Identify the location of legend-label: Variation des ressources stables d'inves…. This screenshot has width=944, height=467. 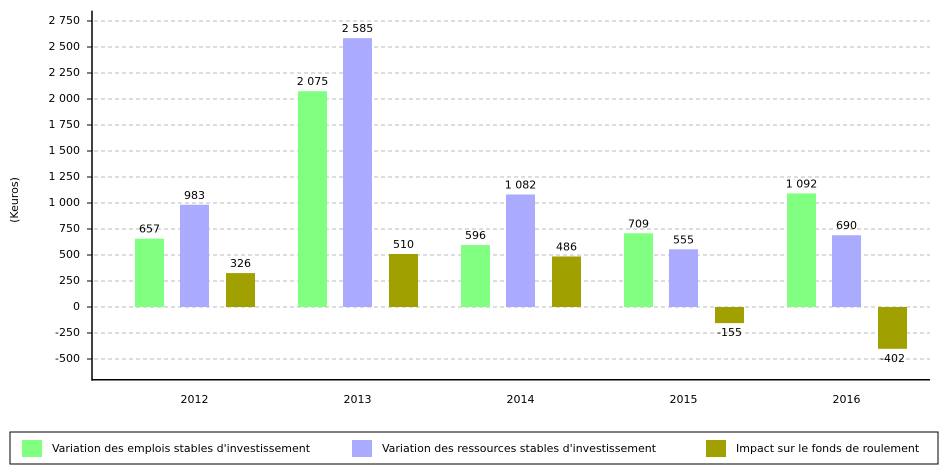
(519, 448).